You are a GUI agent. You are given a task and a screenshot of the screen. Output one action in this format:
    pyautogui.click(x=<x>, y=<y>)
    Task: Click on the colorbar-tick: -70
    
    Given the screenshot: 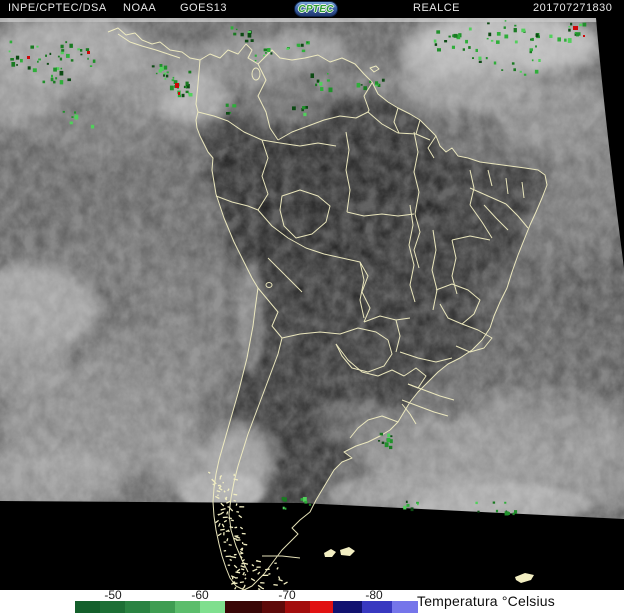 What is the action you would take?
    pyautogui.click(x=287, y=595)
    